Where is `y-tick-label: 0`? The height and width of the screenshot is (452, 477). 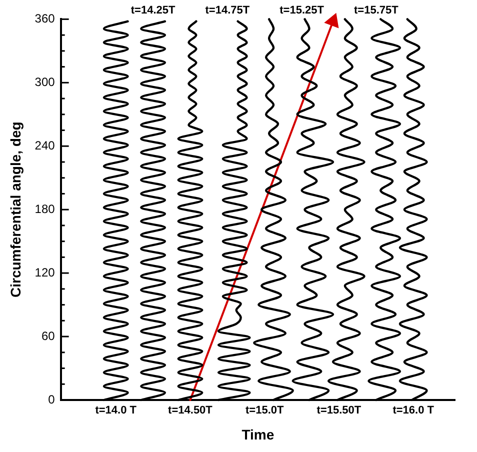
y-tick-label: 0 is located at coordinates (52, 399).